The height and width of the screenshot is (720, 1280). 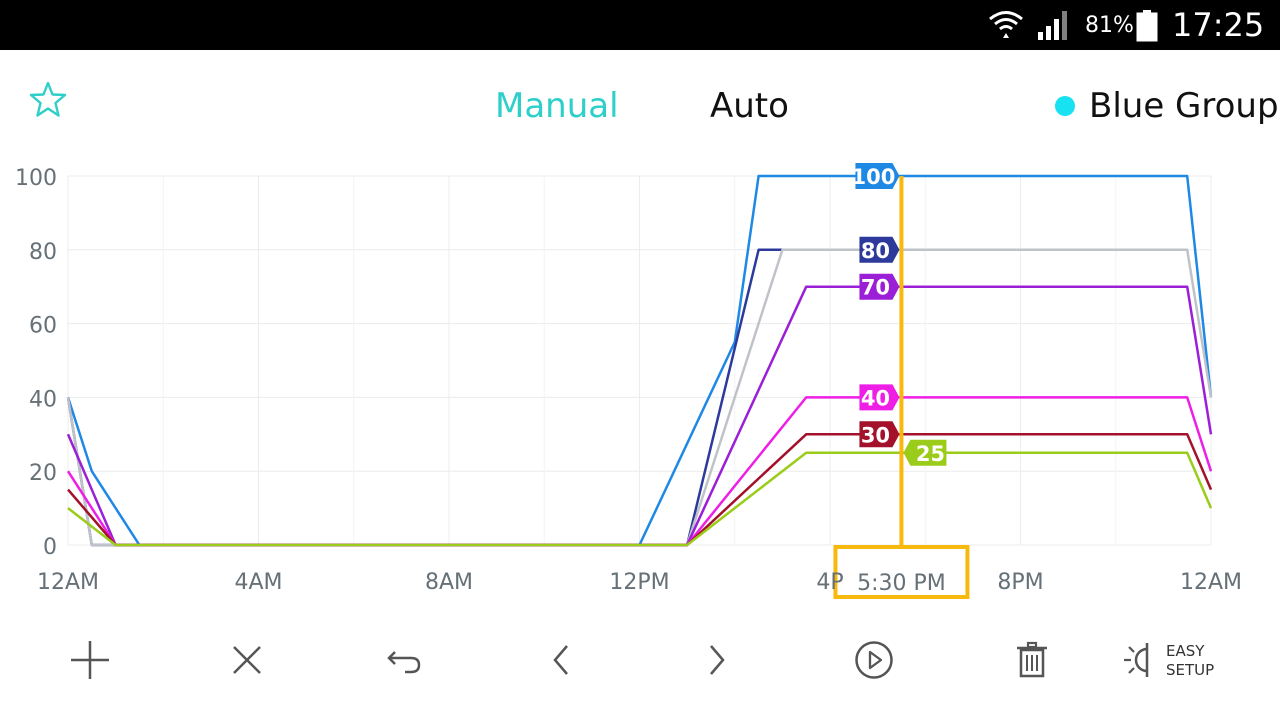 What do you see at coordinates (1136, 660) in the screenshot?
I see `easy-setup-icon` at bounding box center [1136, 660].